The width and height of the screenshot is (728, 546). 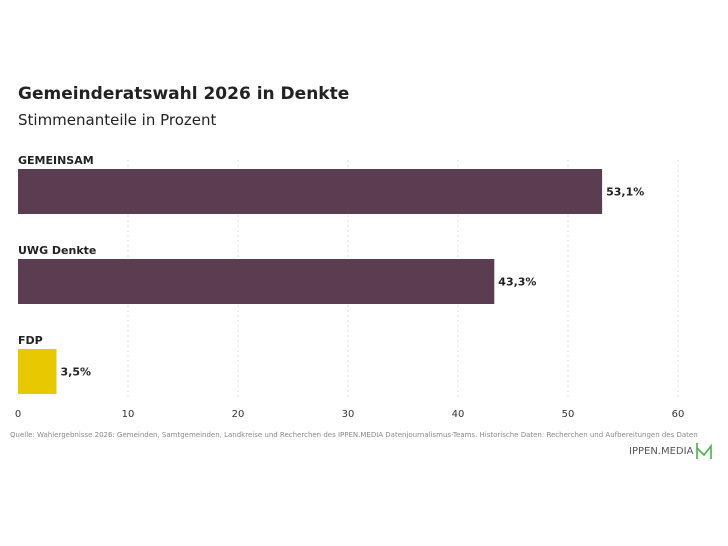 What do you see at coordinates (57, 250) in the screenshot?
I see `category-label: UWG Denkte` at bounding box center [57, 250].